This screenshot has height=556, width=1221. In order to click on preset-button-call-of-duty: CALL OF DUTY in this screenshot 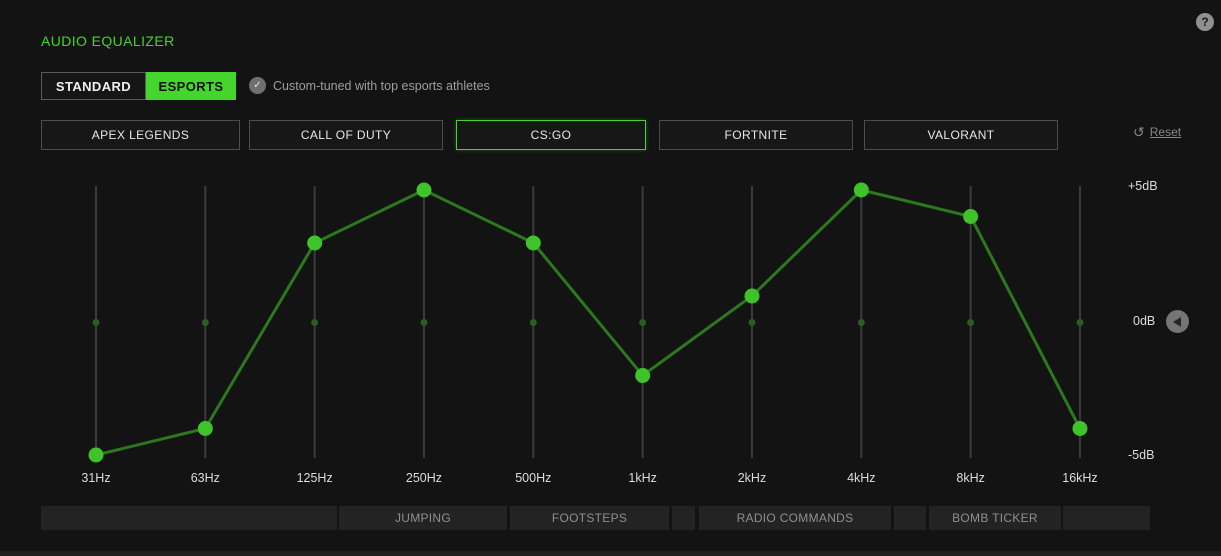, I will do `click(346, 135)`.